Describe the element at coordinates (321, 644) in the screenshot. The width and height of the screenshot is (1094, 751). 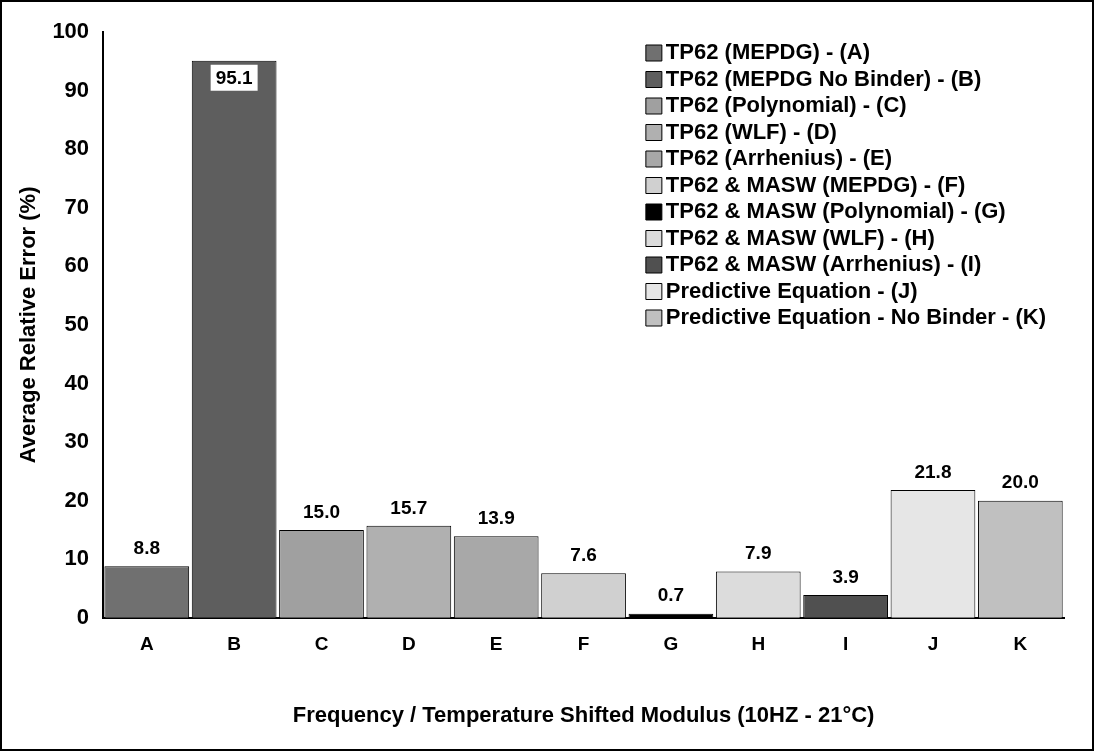
I see `x-tick-label: C` at that location.